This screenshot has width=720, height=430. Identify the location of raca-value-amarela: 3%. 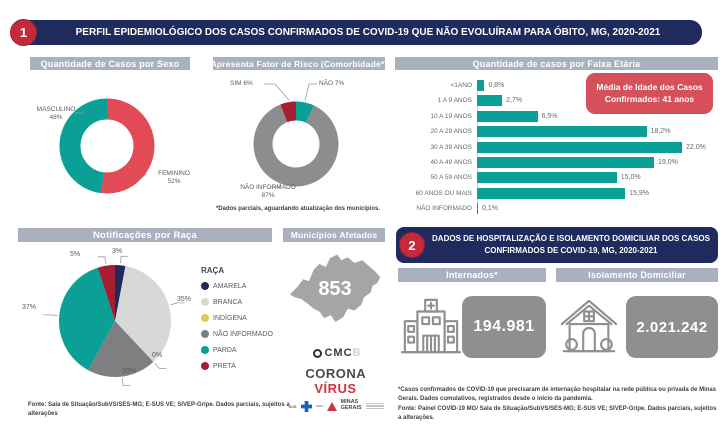
(117, 251).